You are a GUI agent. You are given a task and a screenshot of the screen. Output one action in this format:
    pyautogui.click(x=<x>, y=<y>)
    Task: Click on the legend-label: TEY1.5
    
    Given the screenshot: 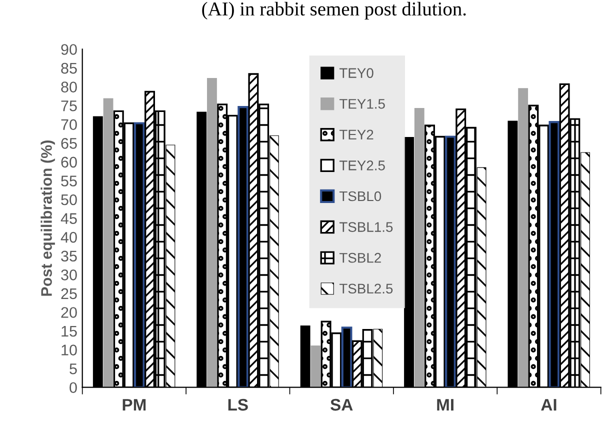 What is the action you would take?
    pyautogui.click(x=362, y=104)
    